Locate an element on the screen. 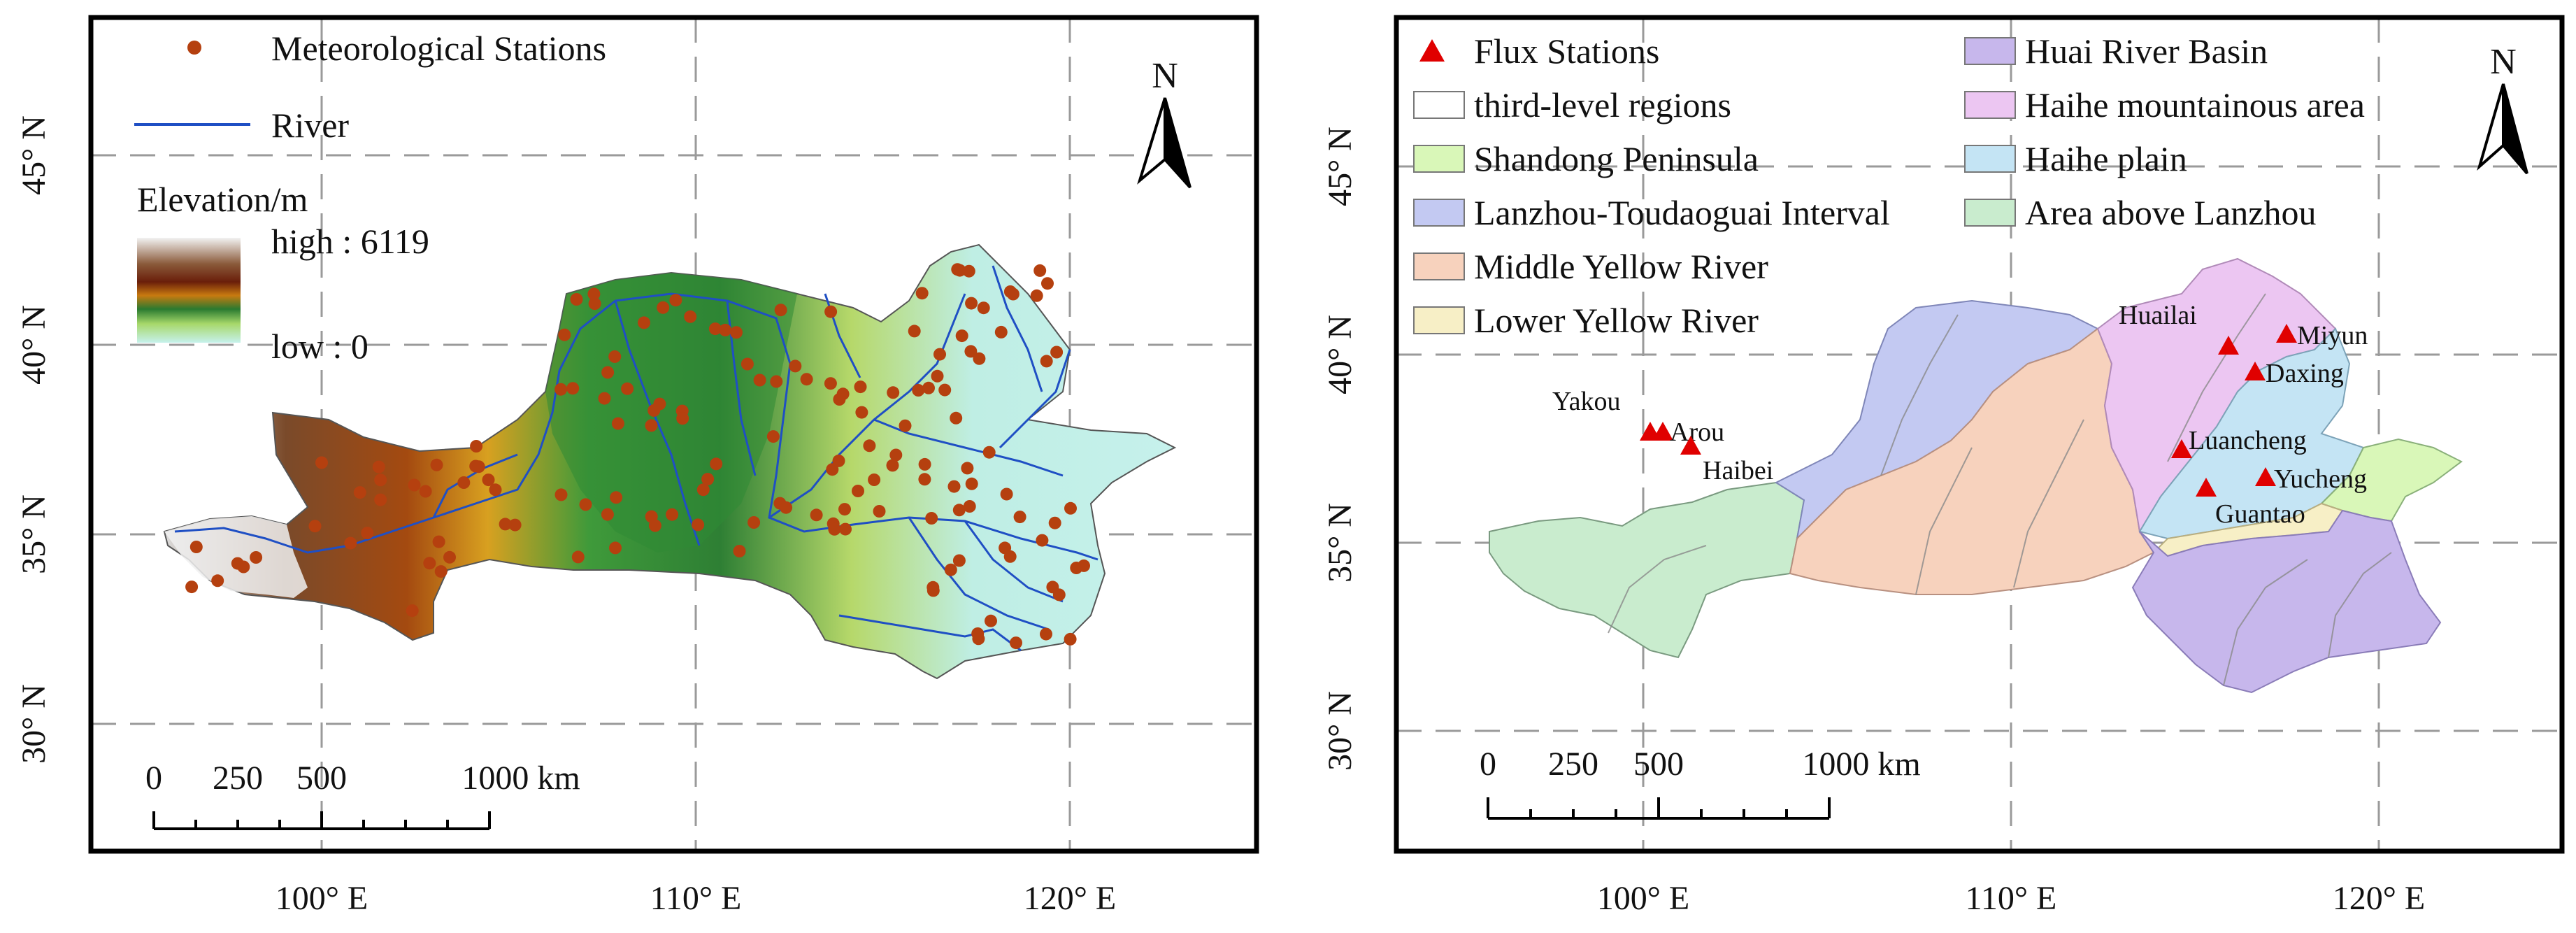  flux-station-label: Luancheng is located at coordinates (2248, 441).